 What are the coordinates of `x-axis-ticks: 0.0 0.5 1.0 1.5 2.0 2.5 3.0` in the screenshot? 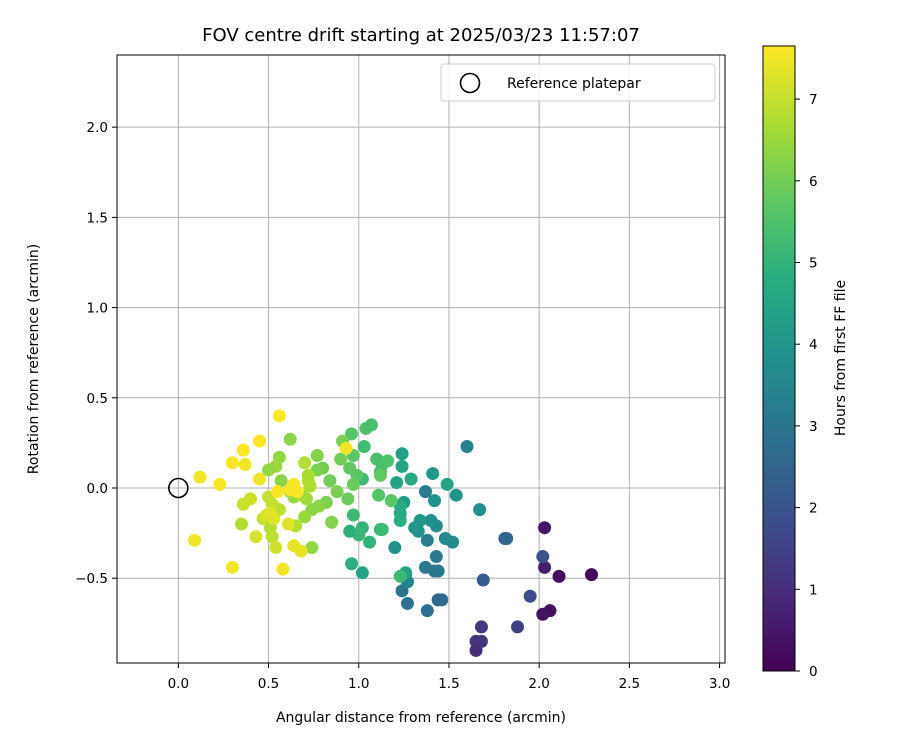 It's located at (449, 677).